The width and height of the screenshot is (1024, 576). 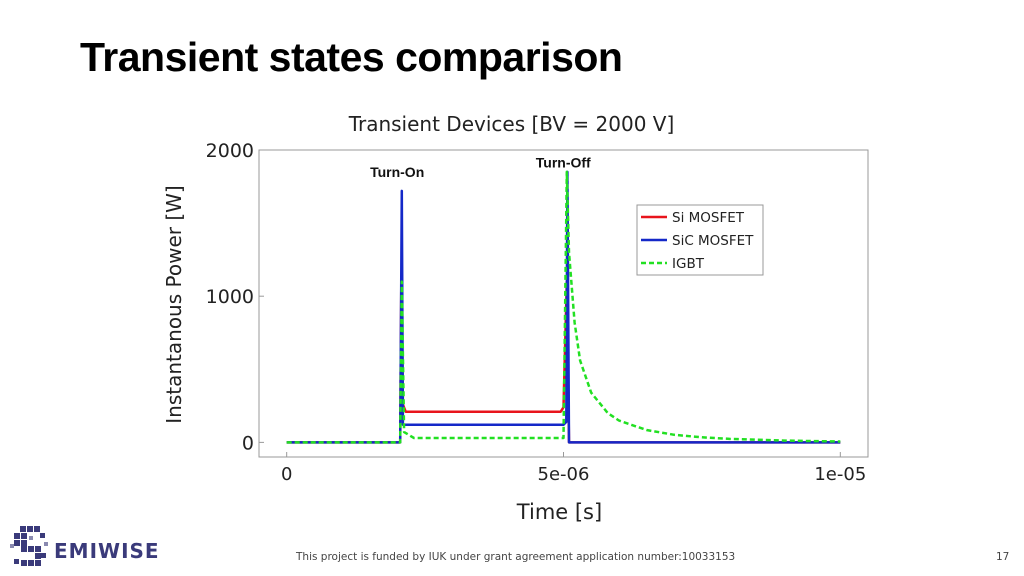 I want to click on y-tick-label: 1000, so click(x=230, y=297).